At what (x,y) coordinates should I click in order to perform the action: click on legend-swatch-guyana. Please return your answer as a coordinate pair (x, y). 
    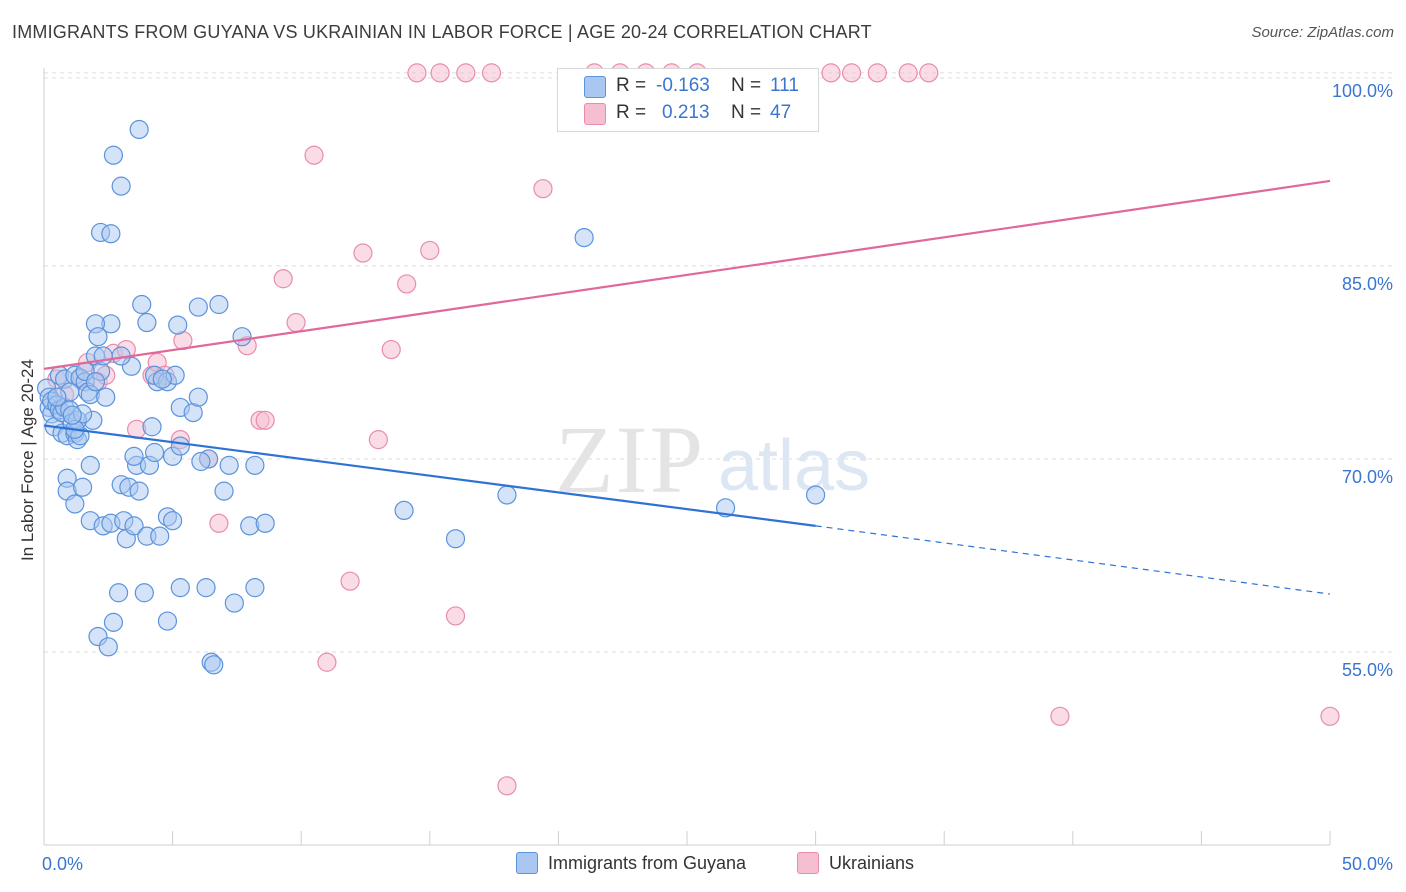
    Looking at the image, I should click on (595, 87).